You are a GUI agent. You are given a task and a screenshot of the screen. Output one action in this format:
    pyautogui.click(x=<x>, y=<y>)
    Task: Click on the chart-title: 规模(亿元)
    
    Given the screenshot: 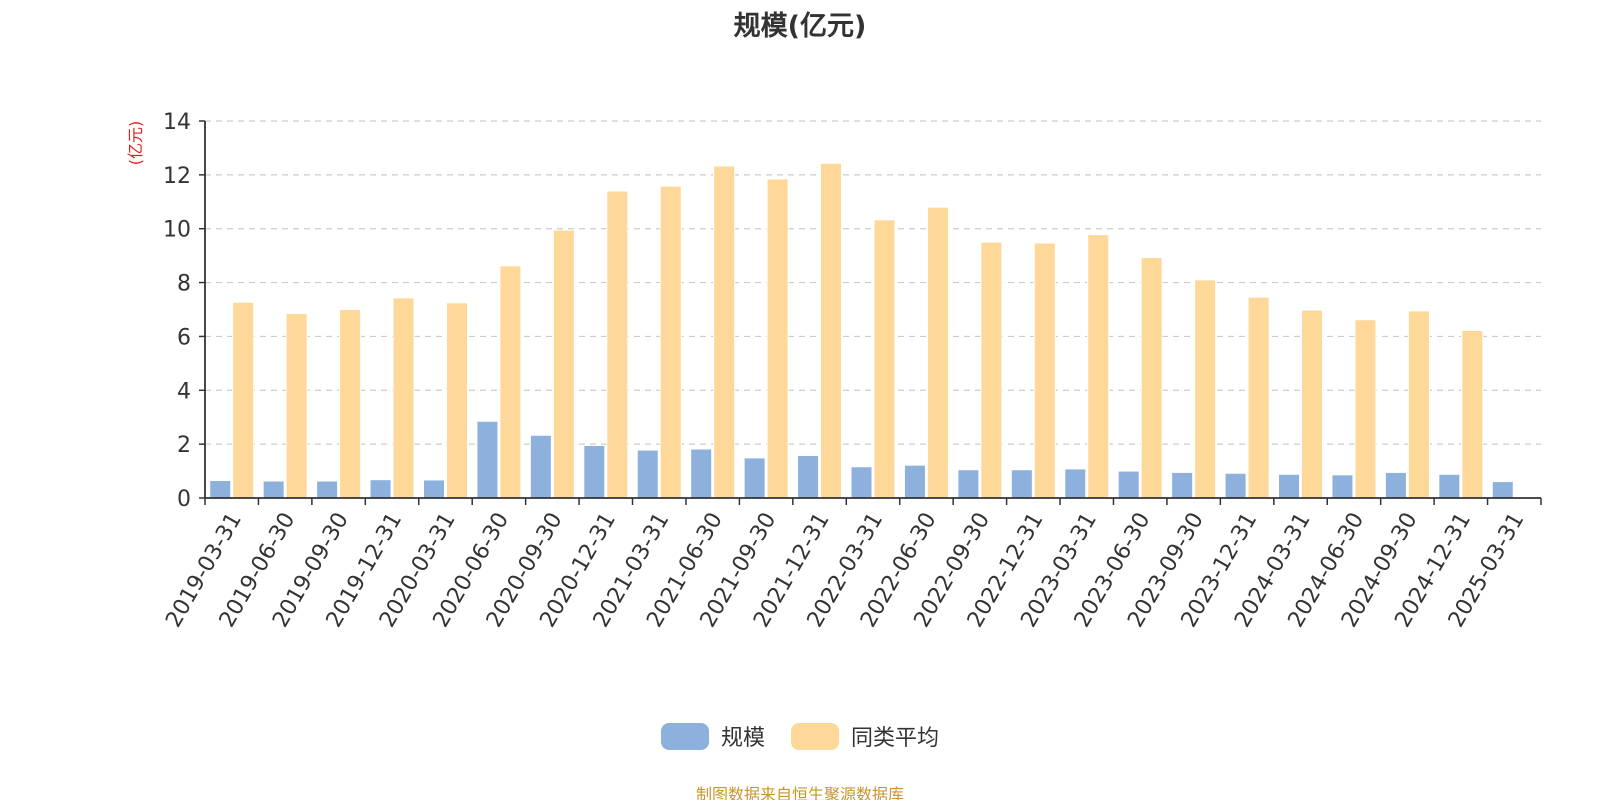 What is the action you would take?
    pyautogui.click(x=800, y=26)
    